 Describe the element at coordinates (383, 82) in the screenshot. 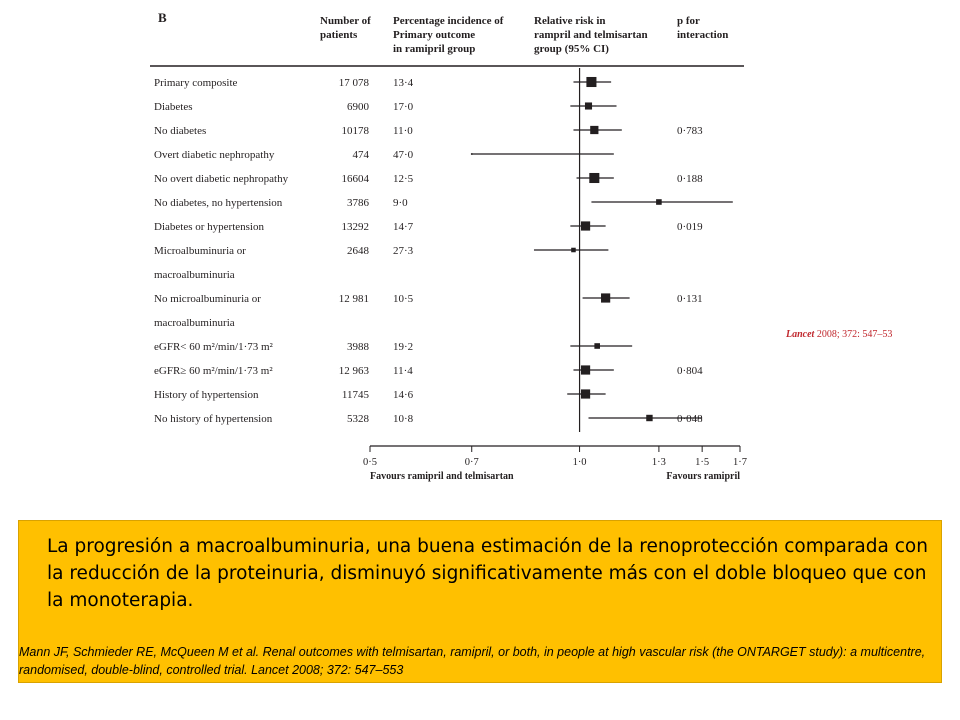

I see `forest-row: Primary composite 17 078 13·4` at that location.